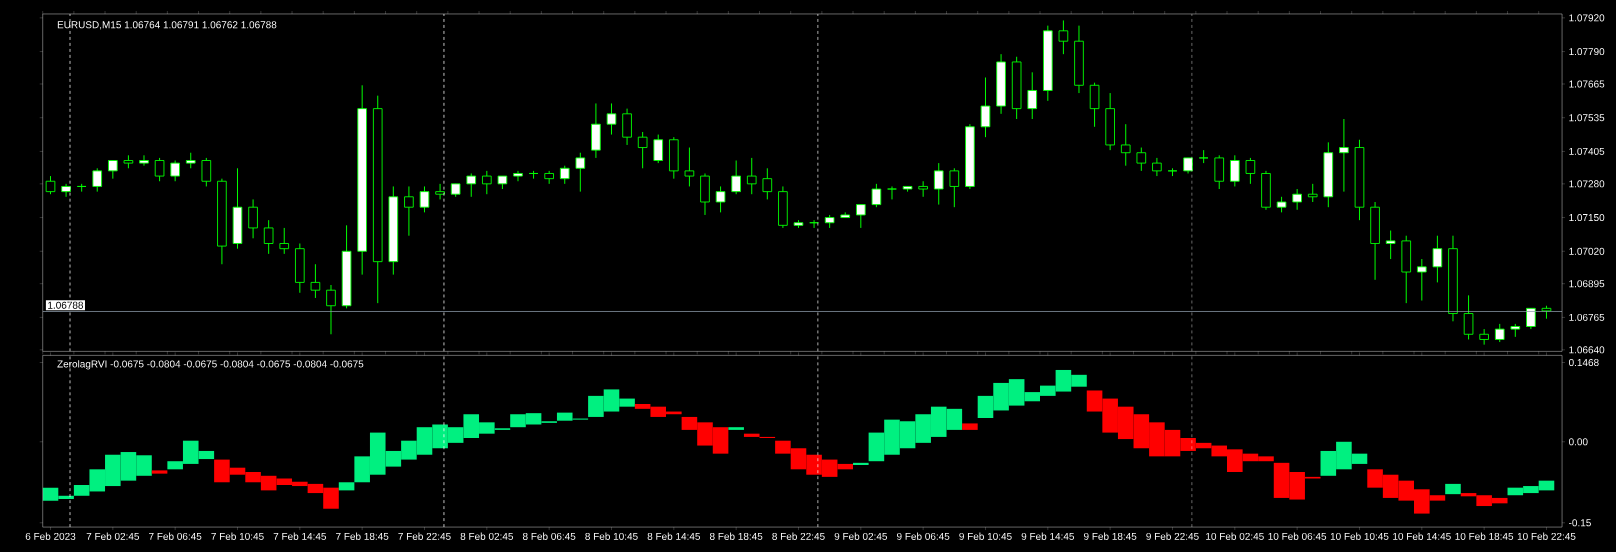 The image size is (1616, 552). Describe the element at coordinates (1587, 151) in the screenshot. I see `y-tick-label: 1.07405` at that location.